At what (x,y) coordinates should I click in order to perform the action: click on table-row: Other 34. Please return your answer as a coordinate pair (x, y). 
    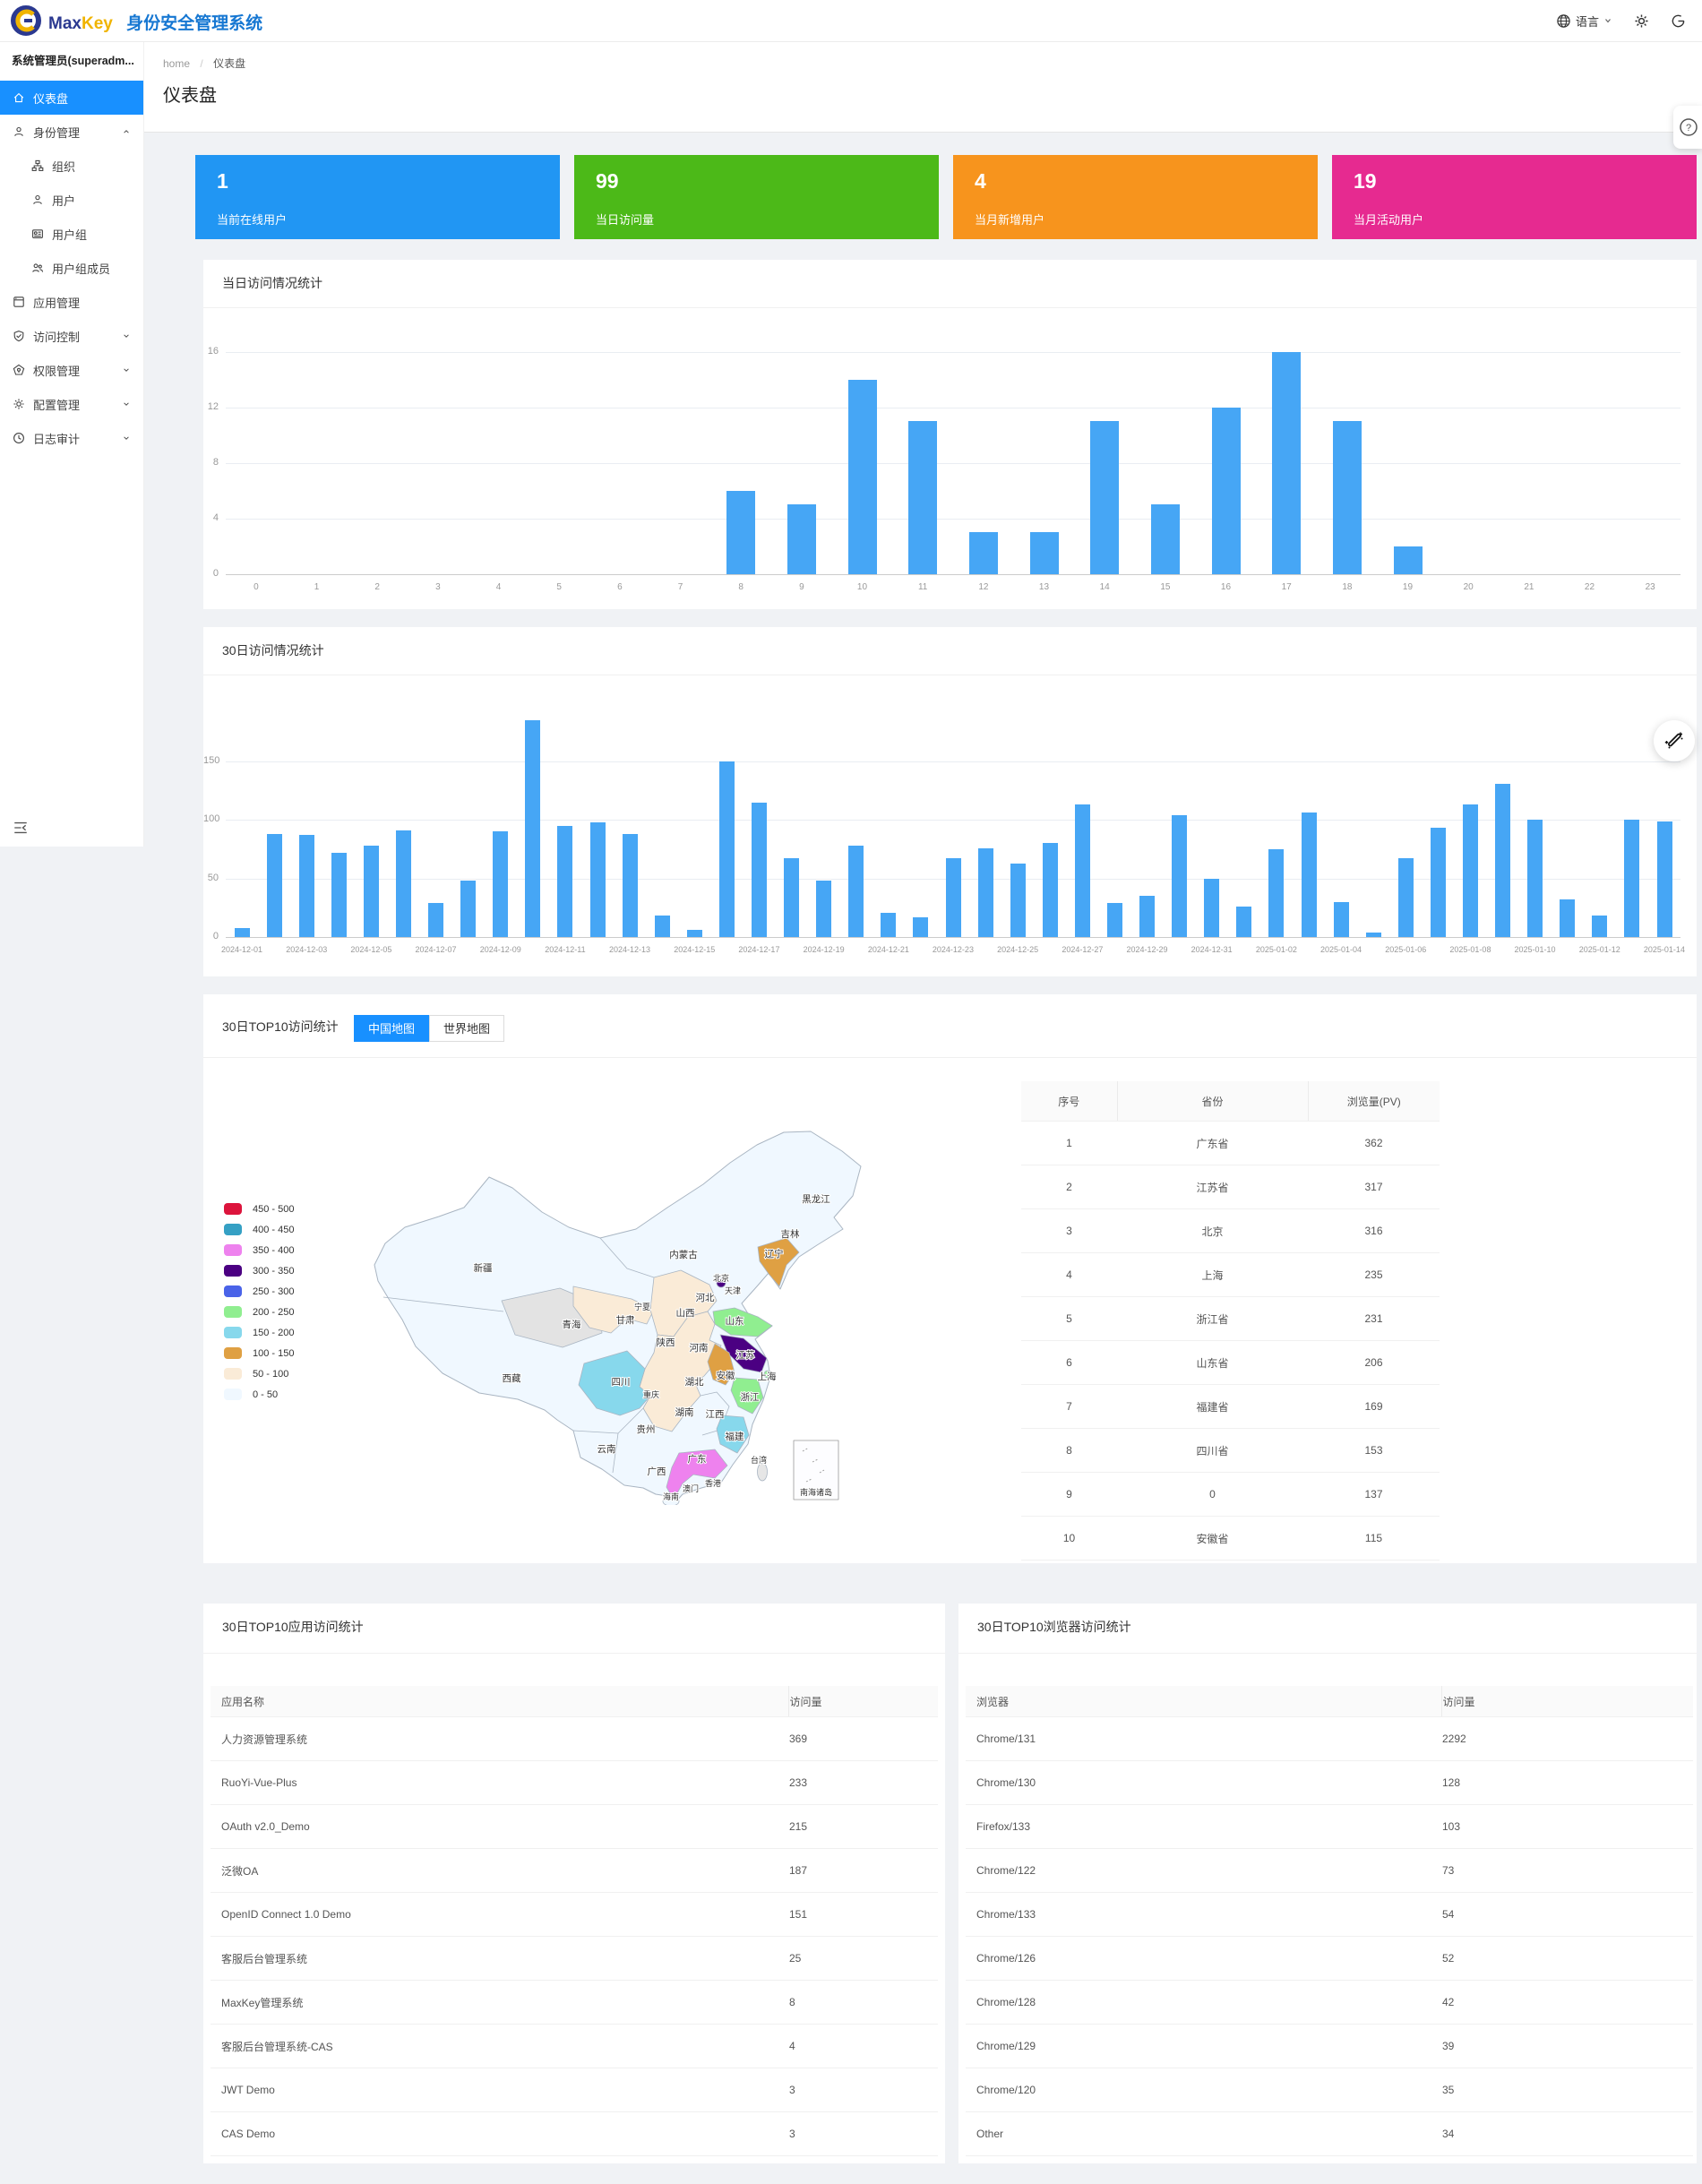
    Looking at the image, I should click on (1330, 2133).